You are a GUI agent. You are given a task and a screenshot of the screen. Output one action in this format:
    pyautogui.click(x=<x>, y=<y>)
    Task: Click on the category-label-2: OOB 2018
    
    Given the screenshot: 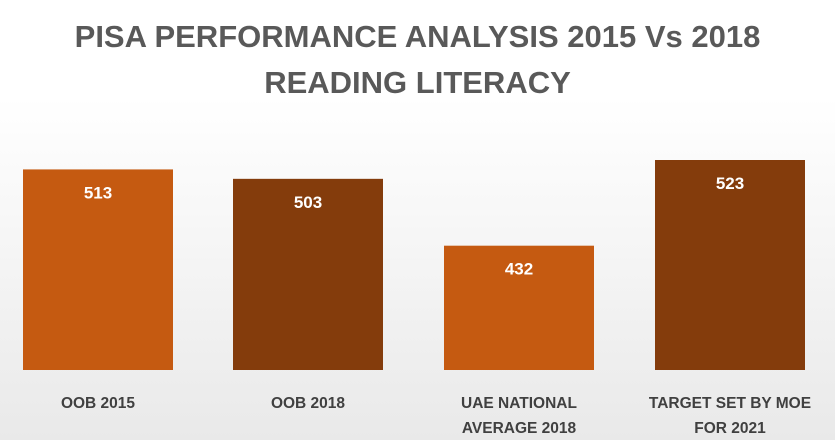 What is the action you would take?
    pyautogui.click(x=308, y=403)
    